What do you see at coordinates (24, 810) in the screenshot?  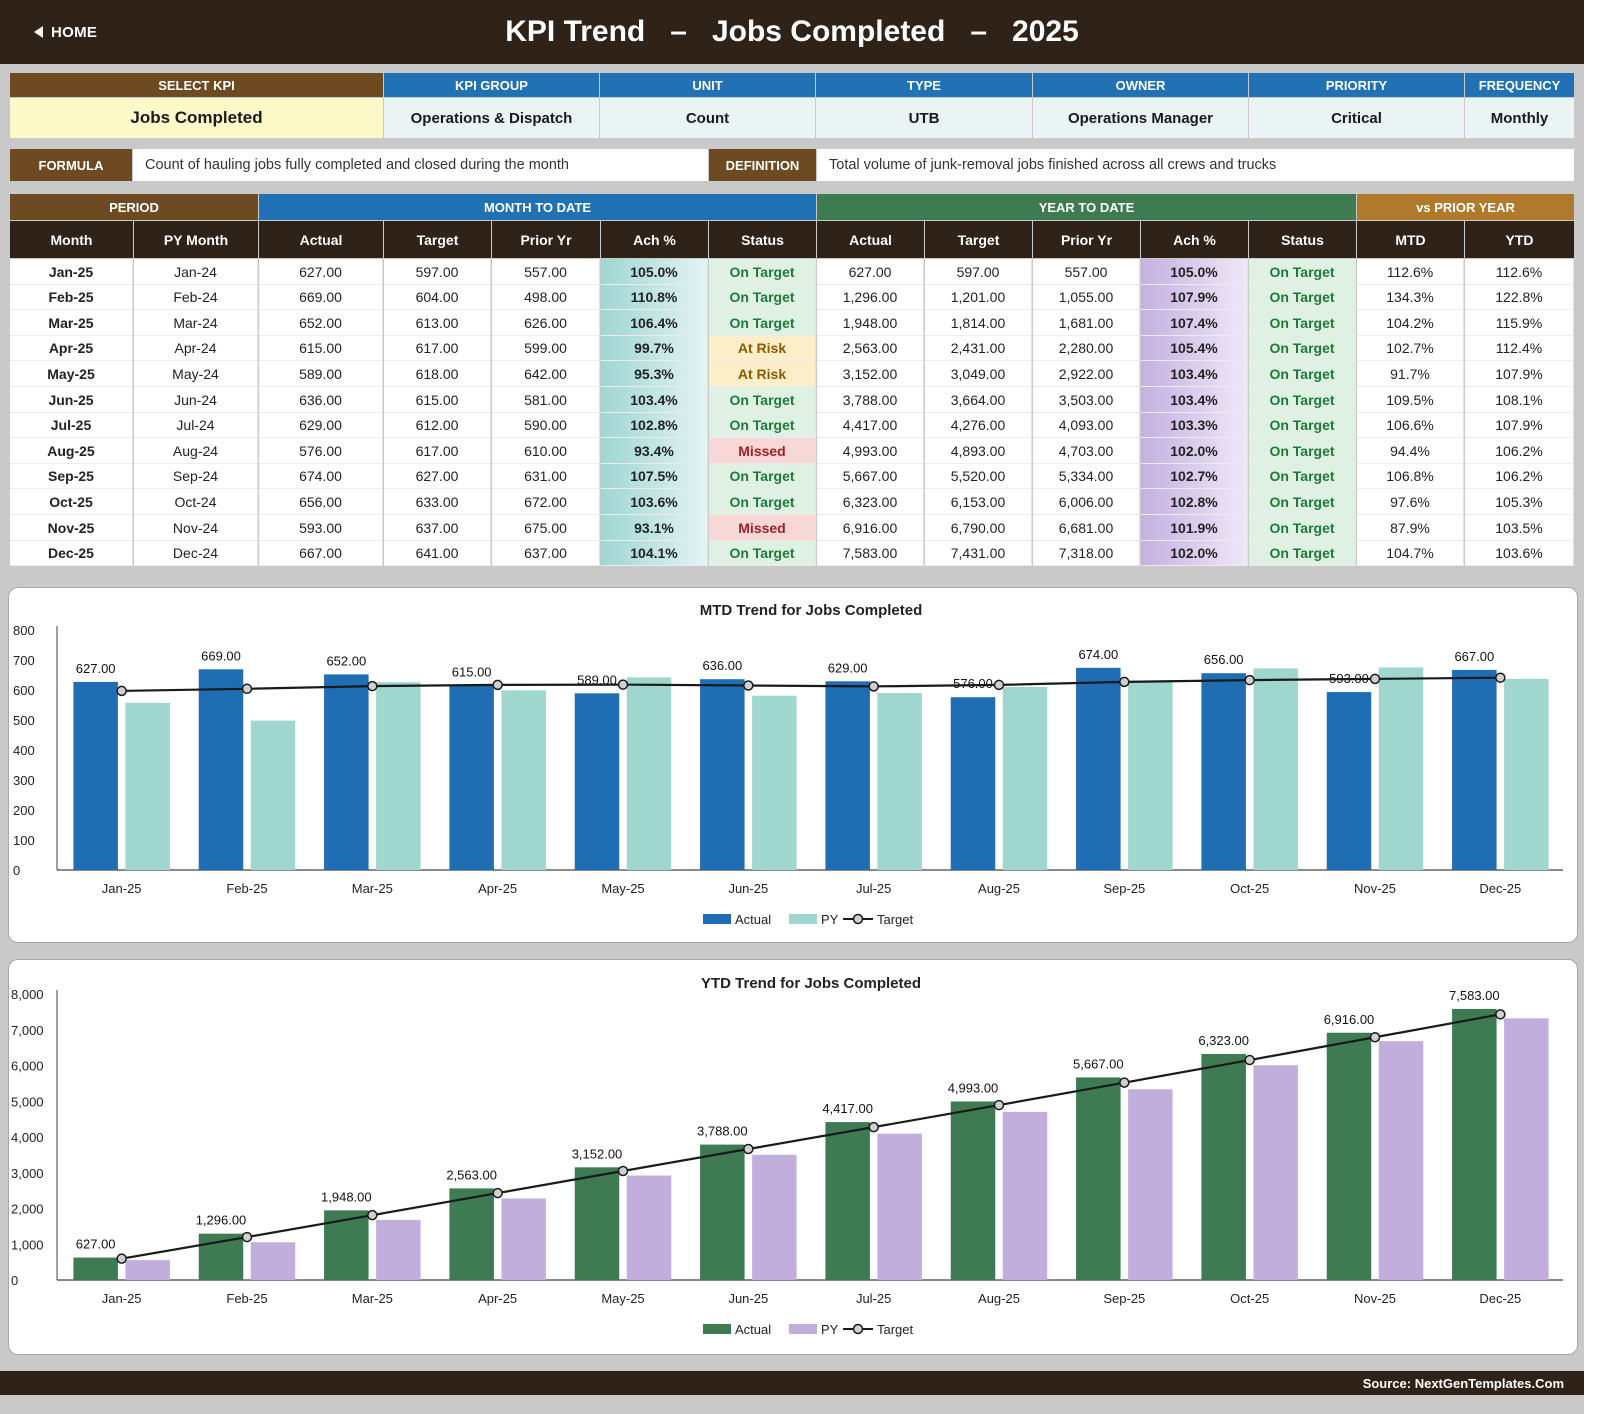 I see `y-tick-label: 200` at bounding box center [24, 810].